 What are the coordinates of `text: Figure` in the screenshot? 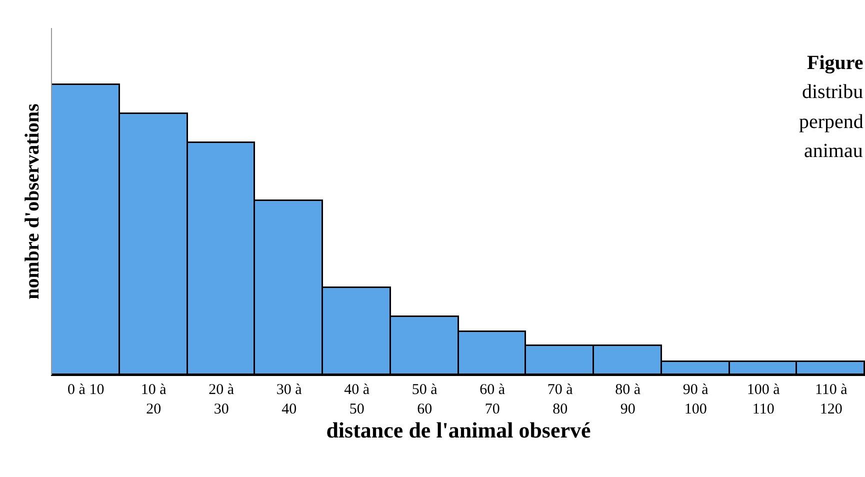 It's located at (835, 63).